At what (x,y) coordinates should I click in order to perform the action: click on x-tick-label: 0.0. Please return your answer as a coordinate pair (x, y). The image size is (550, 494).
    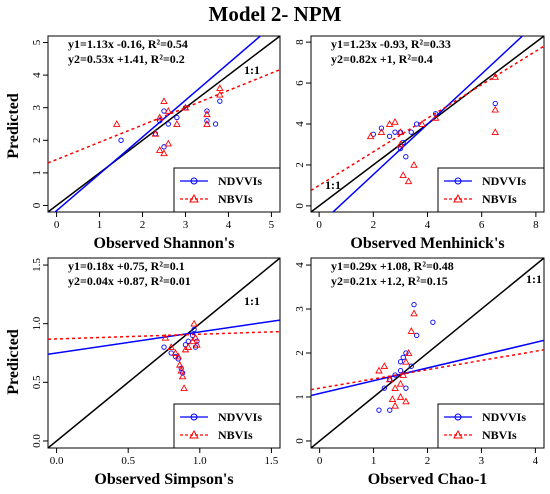
    Looking at the image, I should click on (57, 461).